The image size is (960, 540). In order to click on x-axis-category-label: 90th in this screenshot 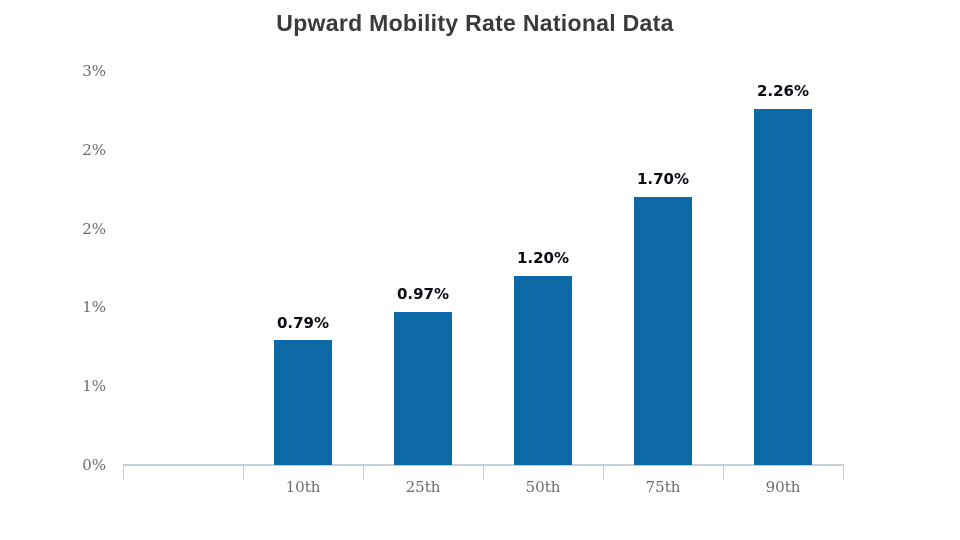, I will do `click(783, 487)`.